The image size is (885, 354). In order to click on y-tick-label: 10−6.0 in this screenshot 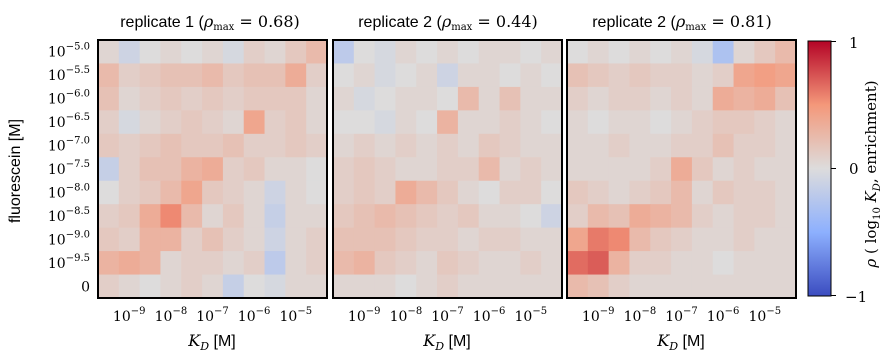, I will do `click(69, 98)`.